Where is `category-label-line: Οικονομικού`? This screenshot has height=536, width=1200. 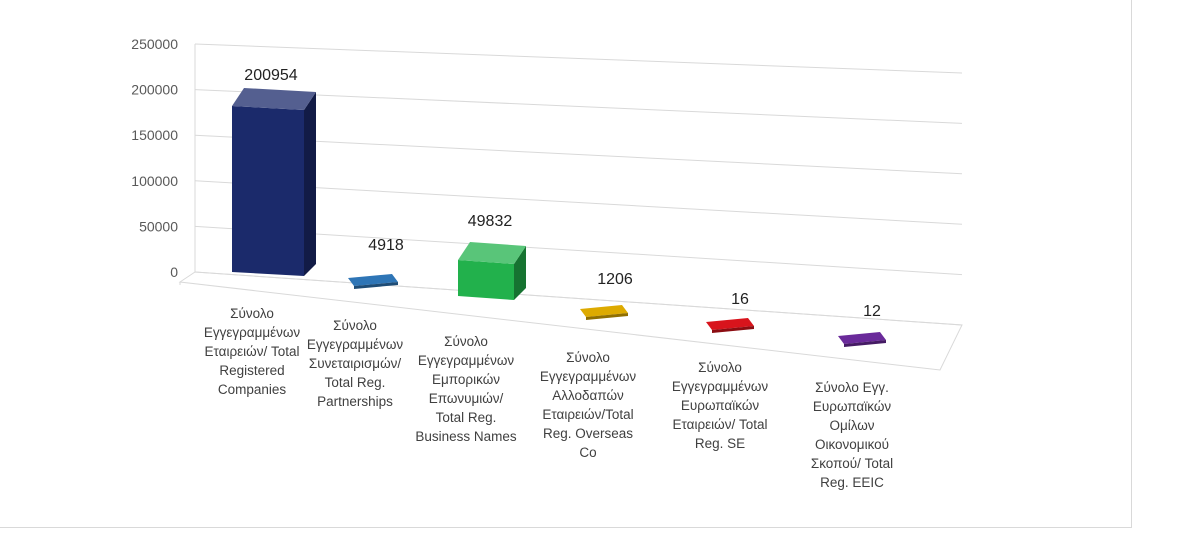
category-label-line: Οικονομικού is located at coordinates (852, 444).